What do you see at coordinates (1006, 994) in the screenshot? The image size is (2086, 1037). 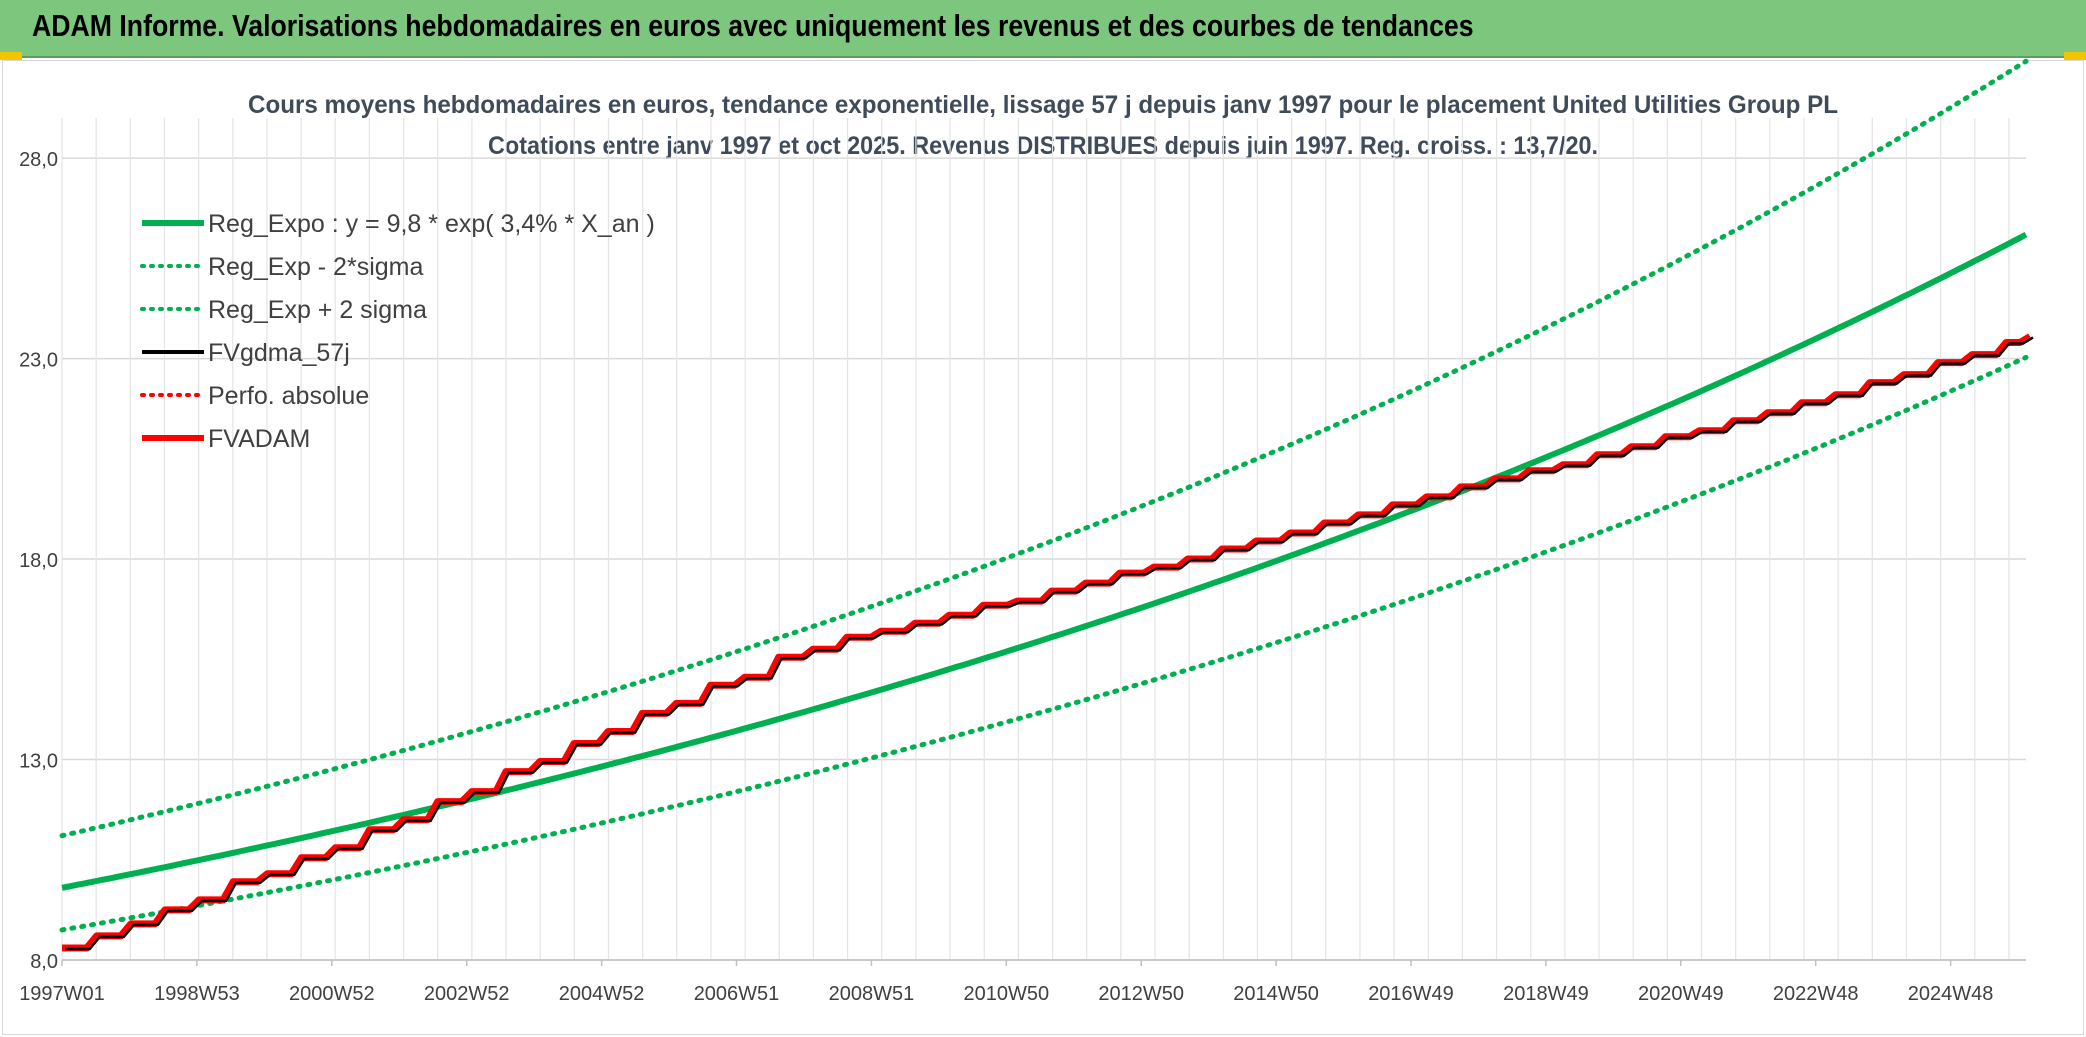 I see `x-tick-label: 2010W50` at bounding box center [1006, 994].